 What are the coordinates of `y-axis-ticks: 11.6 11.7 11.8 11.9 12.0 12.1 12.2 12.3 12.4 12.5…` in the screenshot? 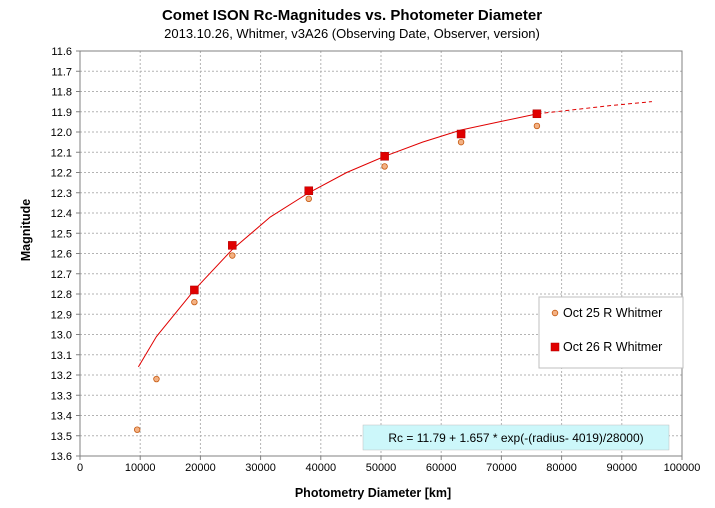 It's located at (65, 254).